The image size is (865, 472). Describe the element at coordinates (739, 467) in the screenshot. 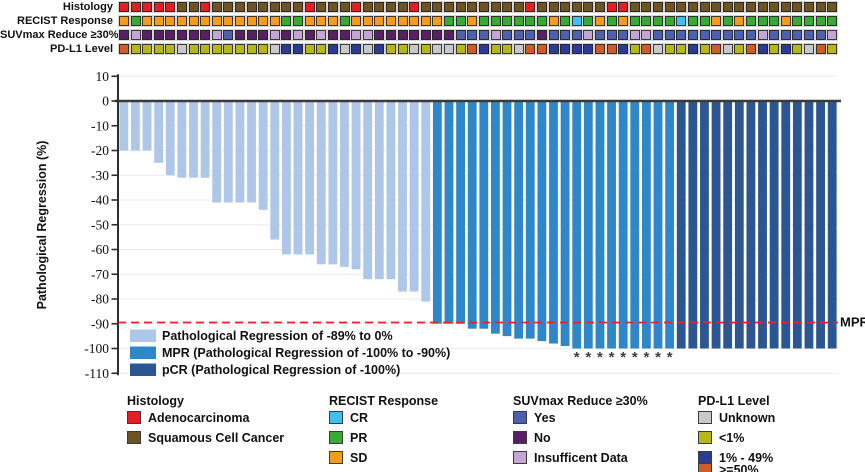

I see `legend-item-label: >=50%` at that location.